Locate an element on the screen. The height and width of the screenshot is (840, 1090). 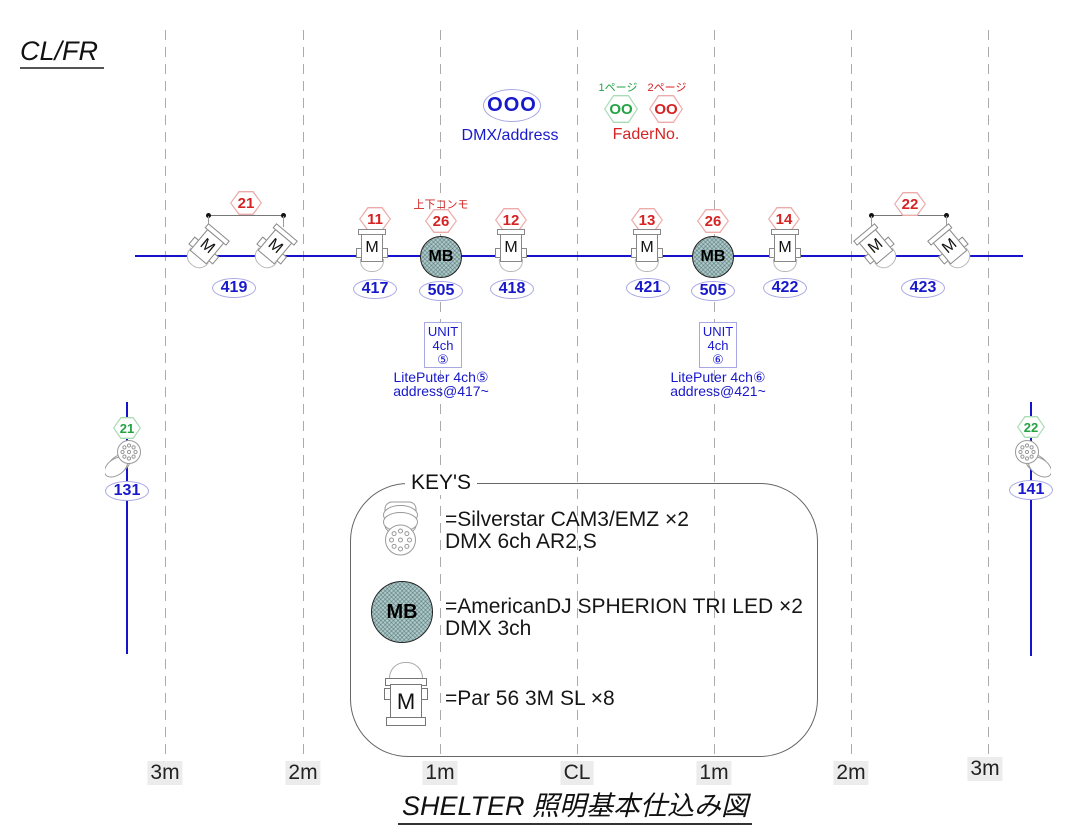
page-title: CL/FR is located at coordinates (62, 52).